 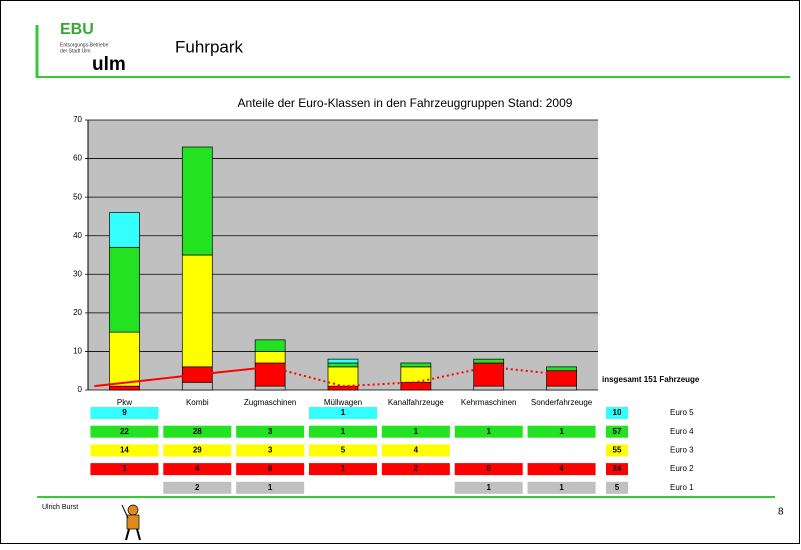 I want to click on x-tick-label: Müllwagen, so click(x=343, y=402).